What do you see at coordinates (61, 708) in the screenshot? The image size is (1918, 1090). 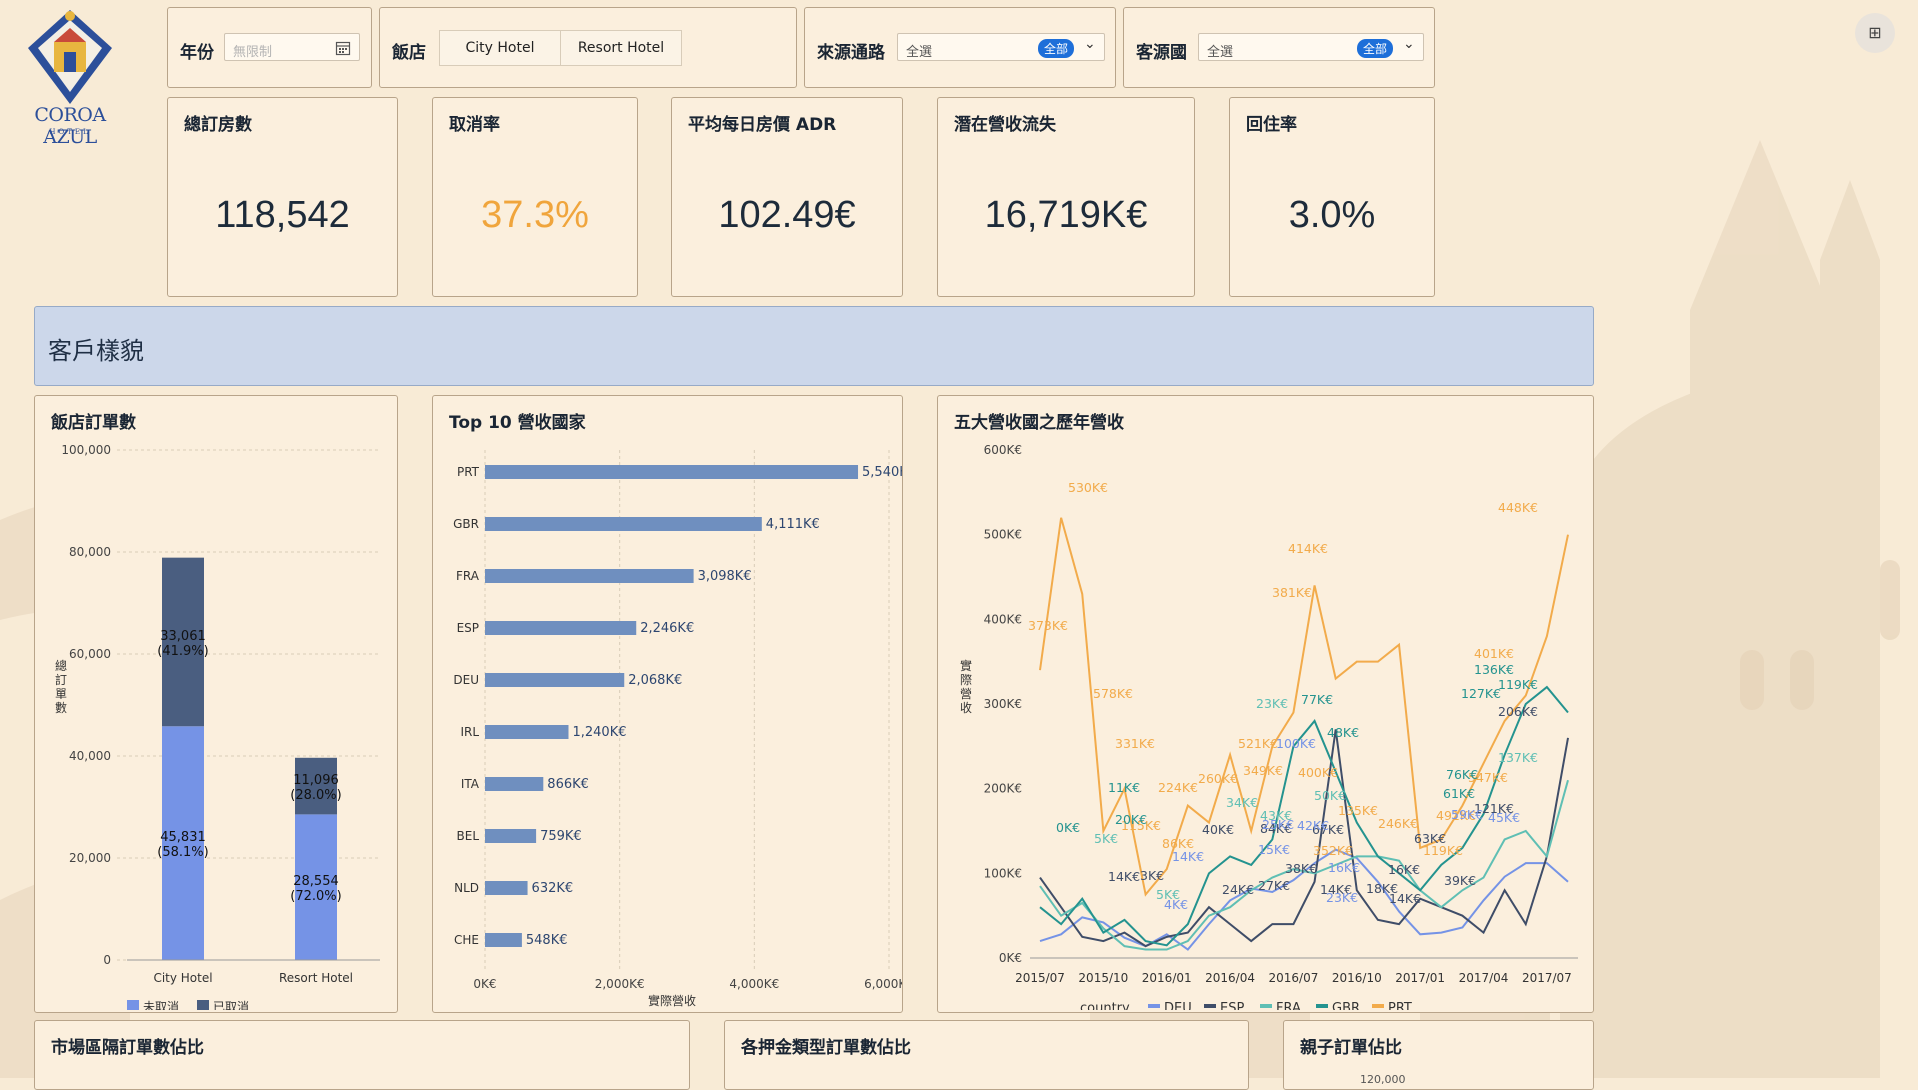 I see `y-axis-label-char: 數` at bounding box center [61, 708].